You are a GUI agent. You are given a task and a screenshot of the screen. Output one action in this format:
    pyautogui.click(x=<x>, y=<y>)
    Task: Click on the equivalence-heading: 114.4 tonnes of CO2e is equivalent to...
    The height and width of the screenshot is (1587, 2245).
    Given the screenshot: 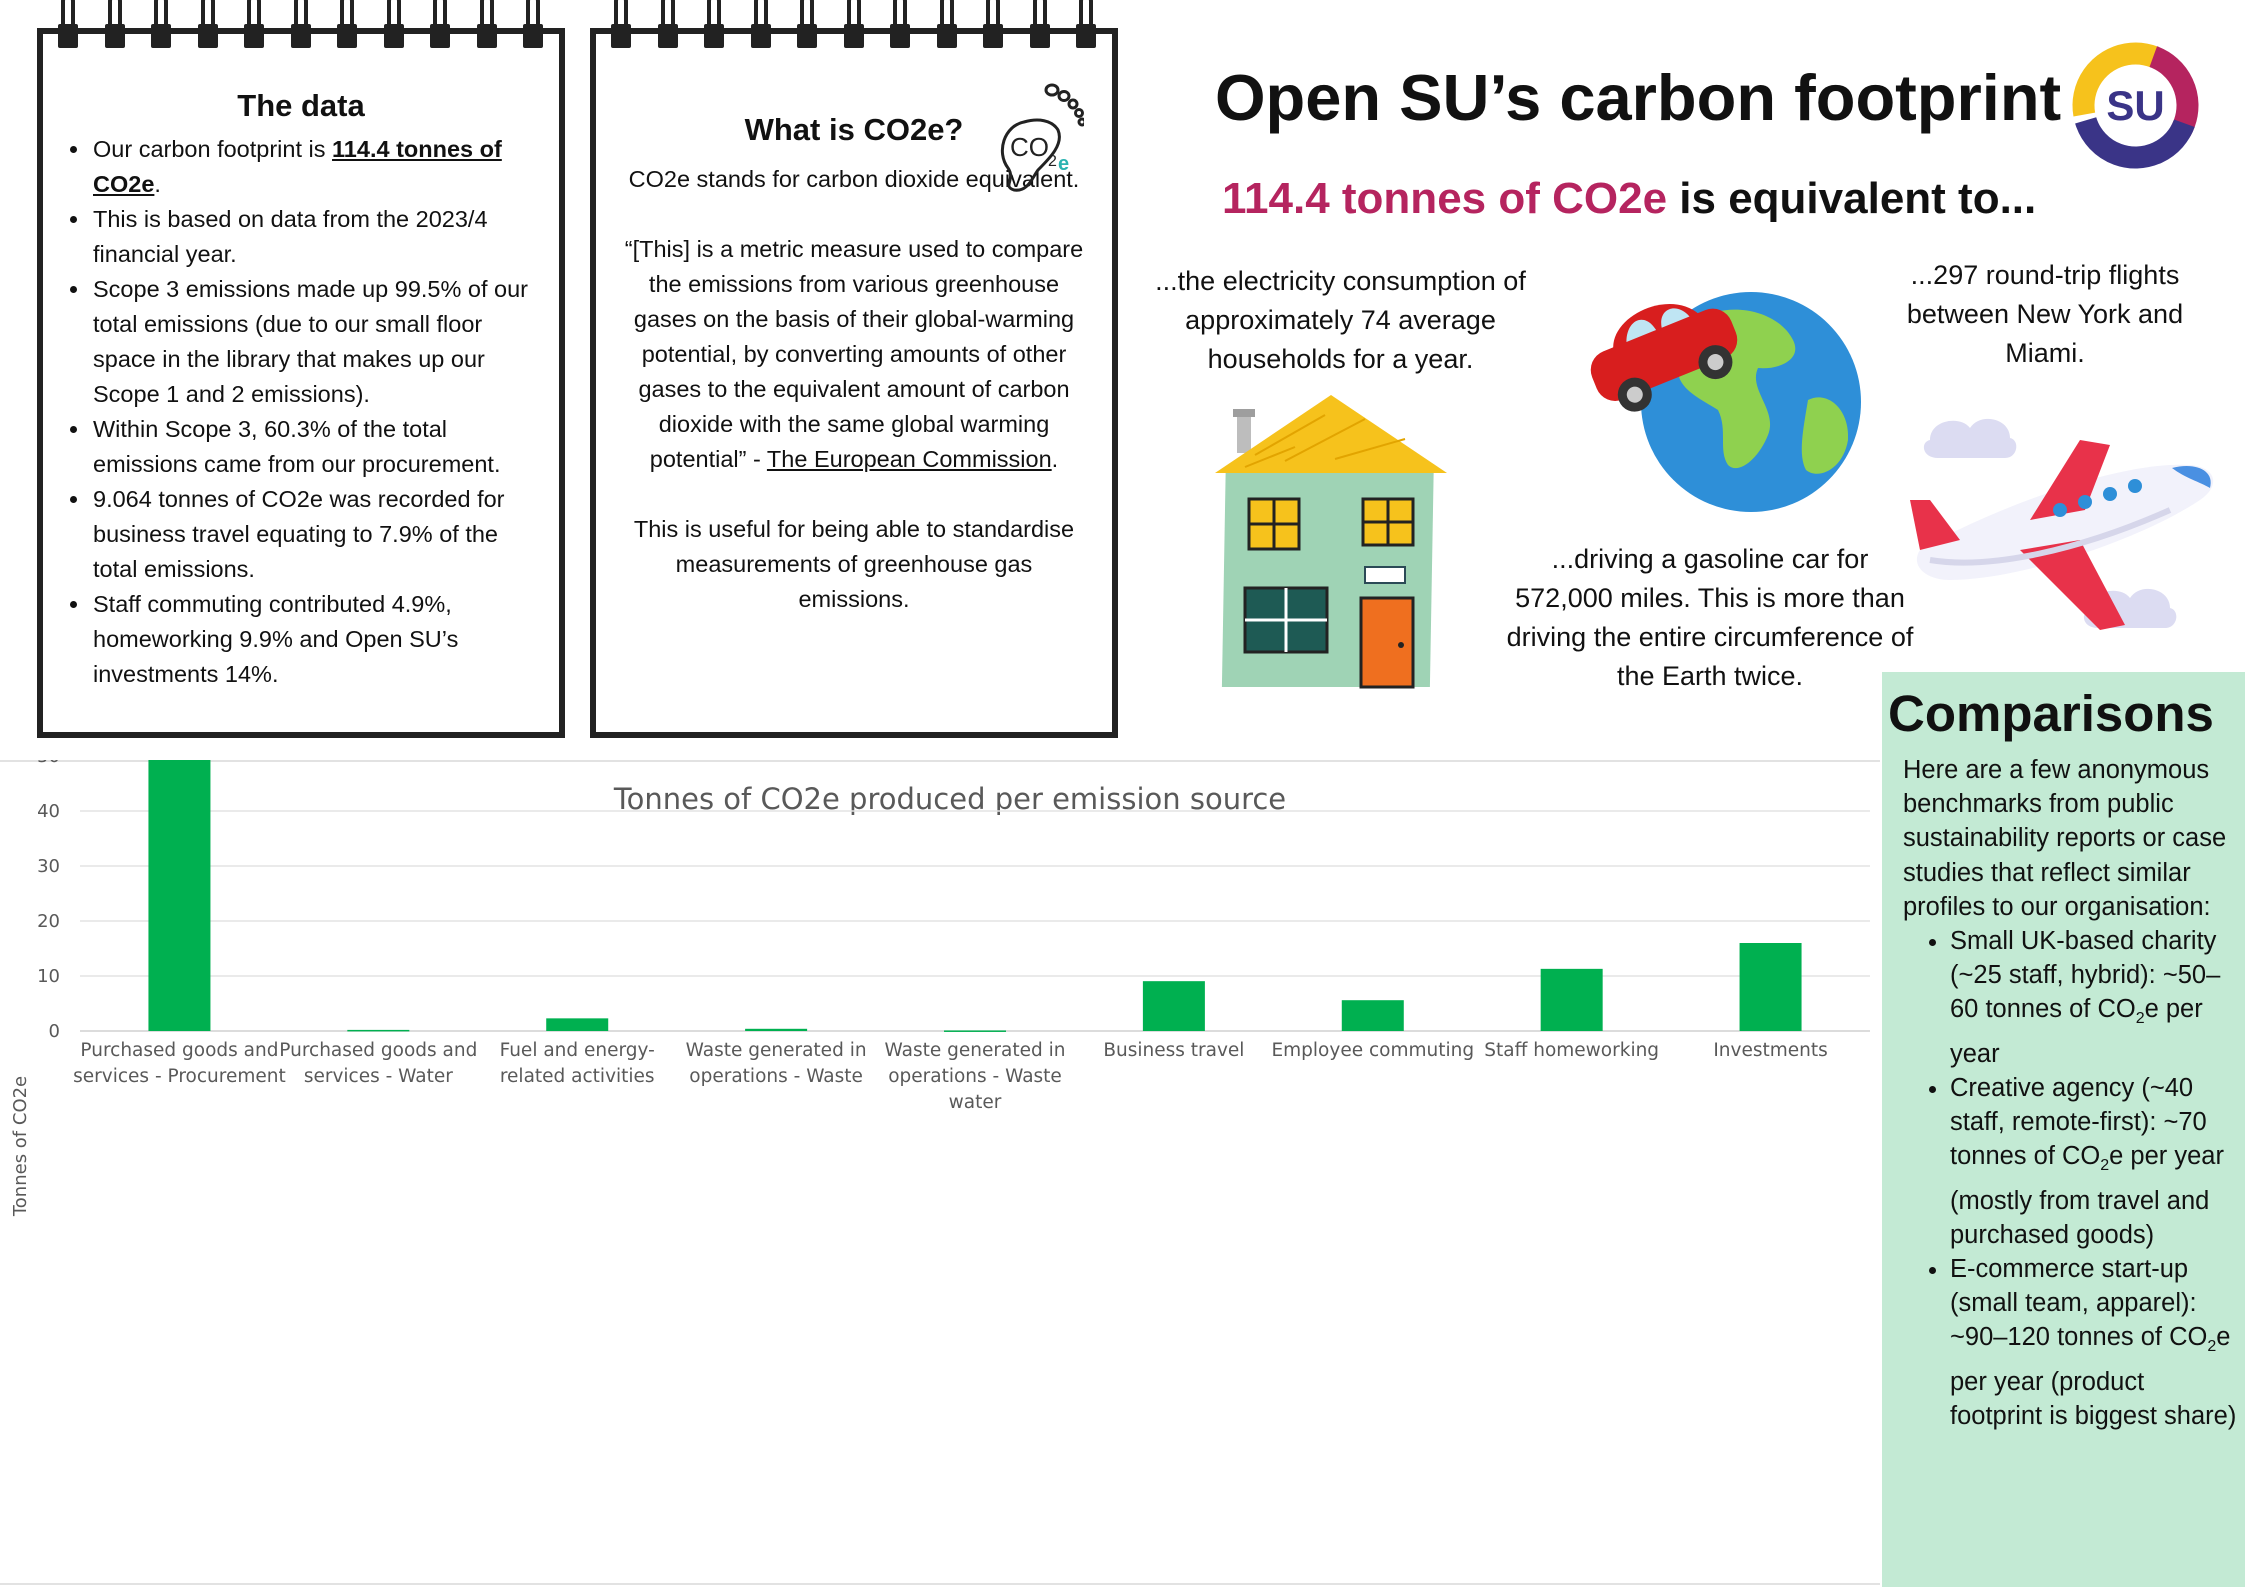 What is the action you would take?
    pyautogui.click(x=1629, y=198)
    